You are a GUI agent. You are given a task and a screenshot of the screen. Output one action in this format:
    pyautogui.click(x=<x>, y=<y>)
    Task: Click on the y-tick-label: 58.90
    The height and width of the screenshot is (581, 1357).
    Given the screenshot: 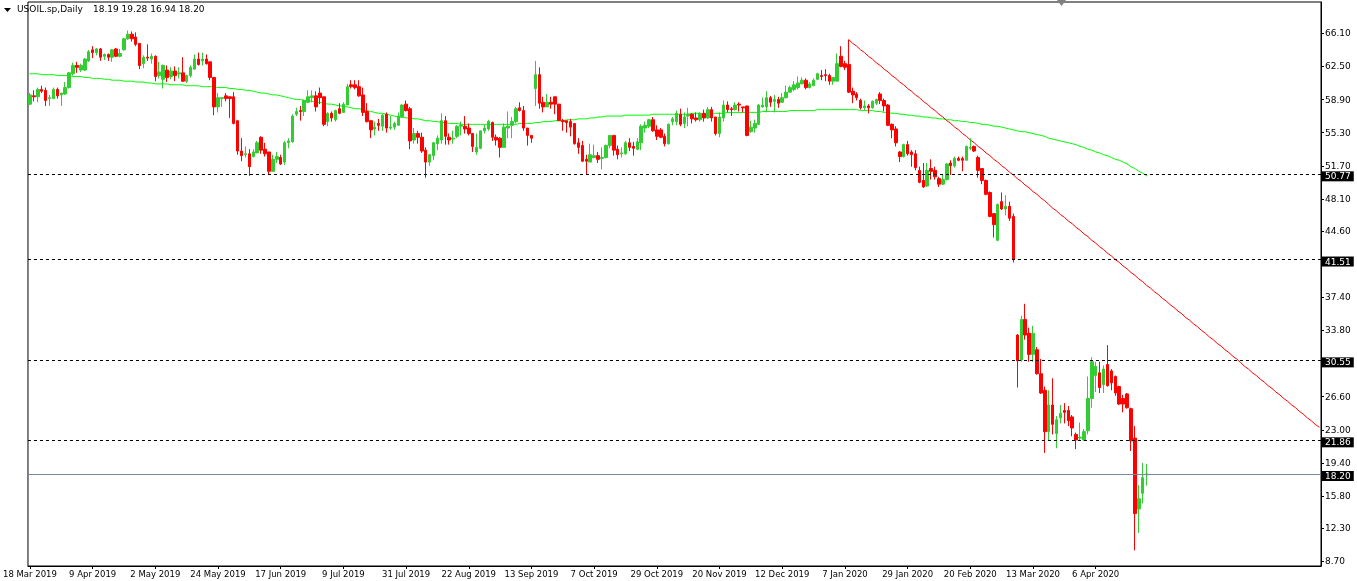 What is the action you would take?
    pyautogui.click(x=1338, y=99)
    